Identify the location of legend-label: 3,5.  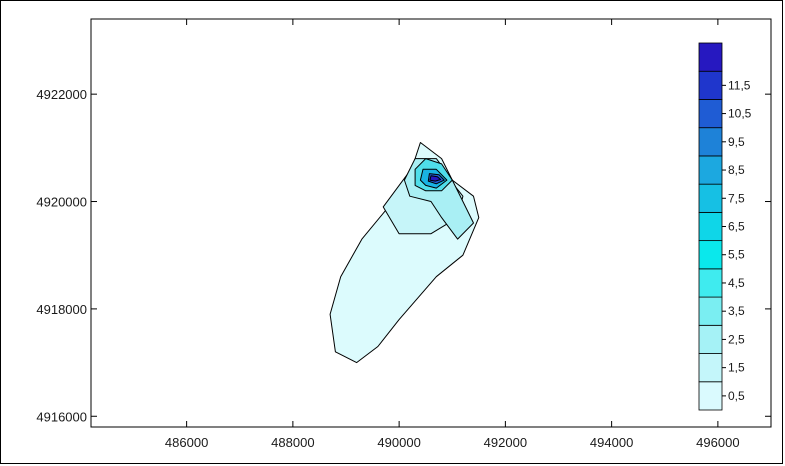
(736, 311).